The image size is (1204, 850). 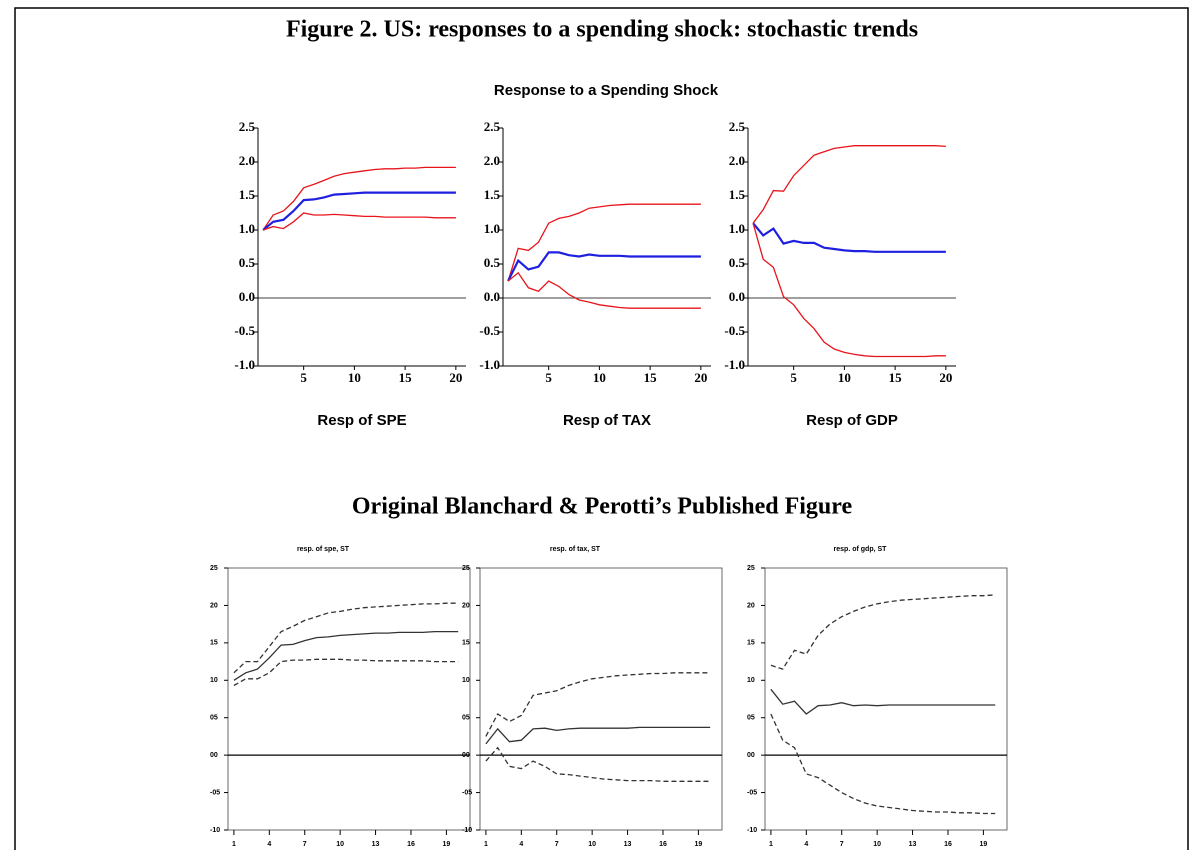 I want to click on chart-title: resp. of gdp, ST, so click(x=861, y=549).